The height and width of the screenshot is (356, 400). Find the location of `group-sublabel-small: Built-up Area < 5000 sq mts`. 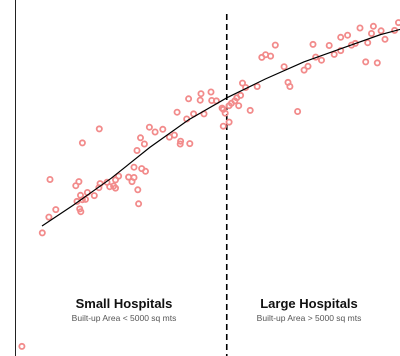

group-sublabel-small: Built-up Area < 5000 sq mts is located at coordinates (124, 318).